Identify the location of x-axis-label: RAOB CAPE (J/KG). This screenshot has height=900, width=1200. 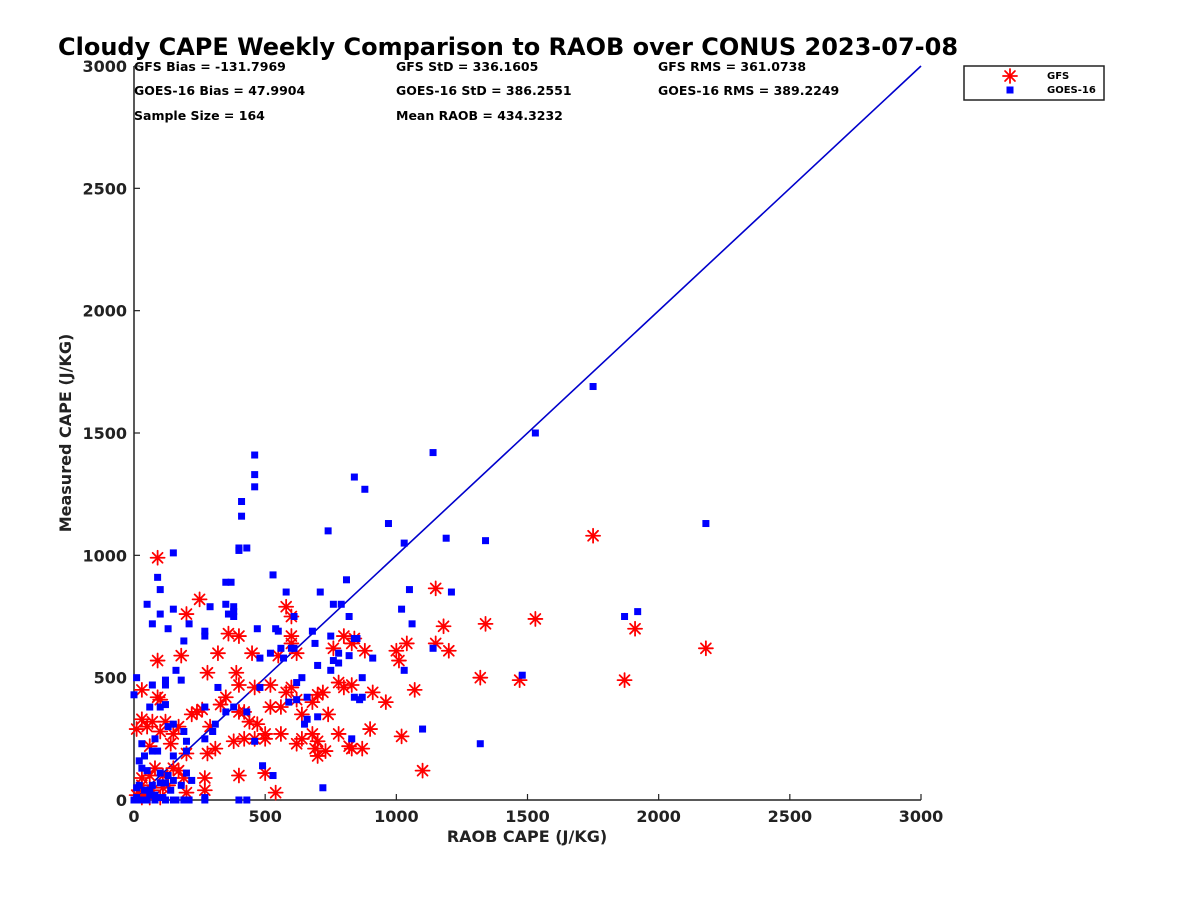
(527, 836).